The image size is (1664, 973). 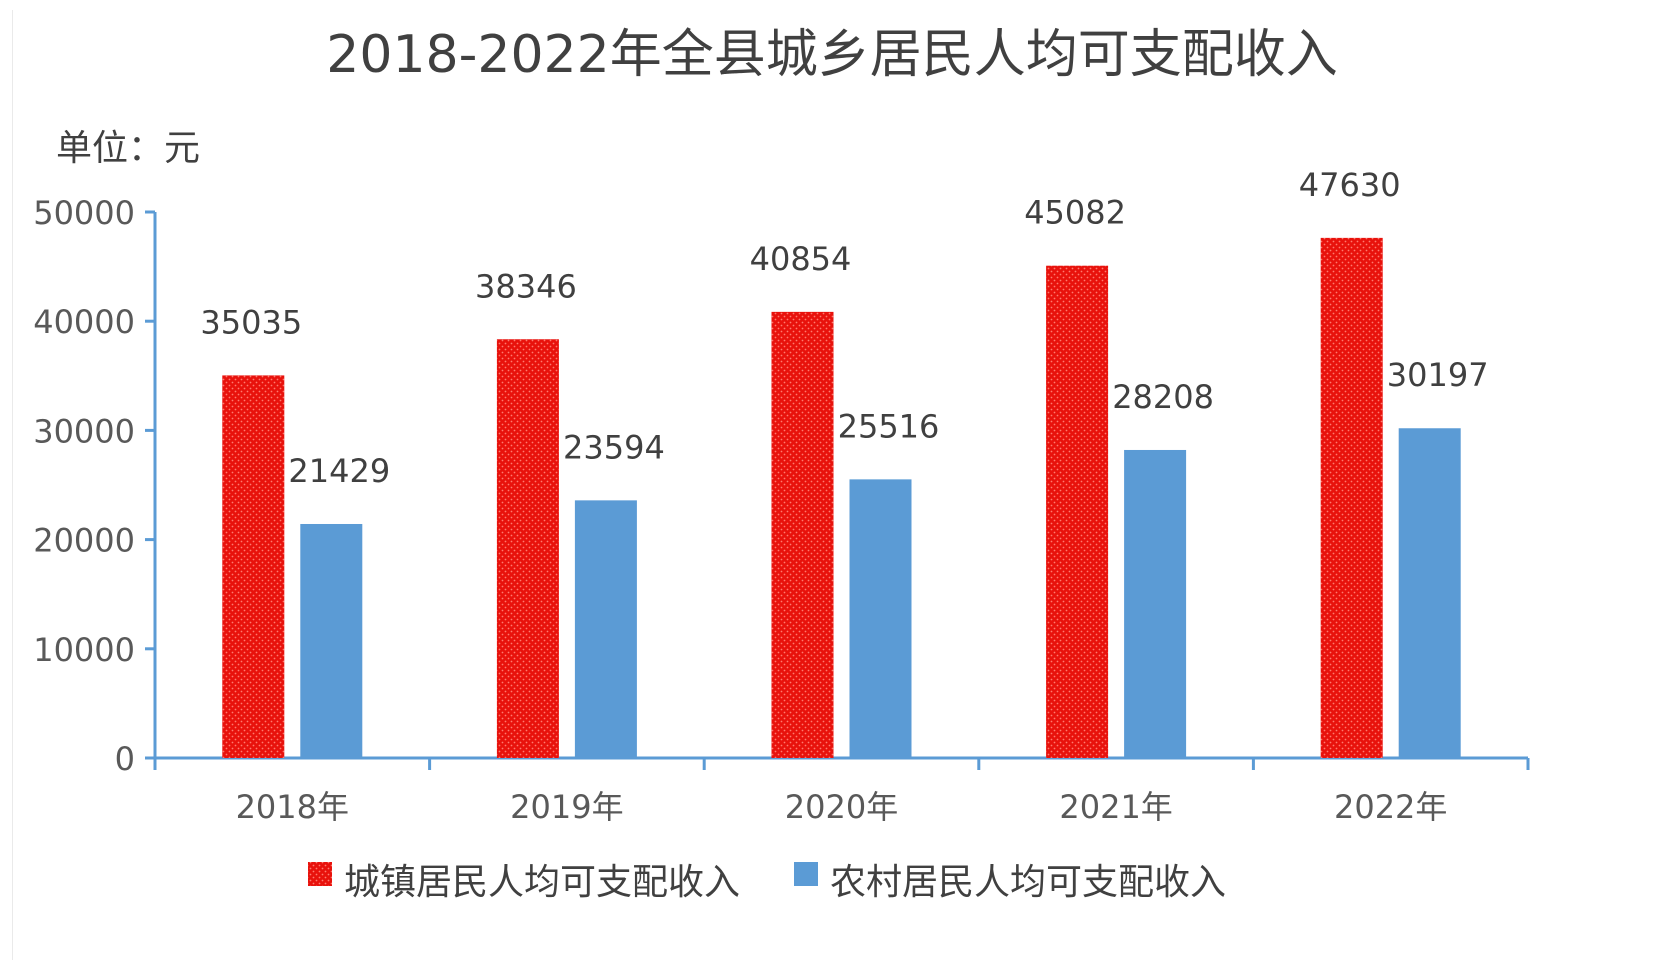 What do you see at coordinates (128, 148) in the screenshot?
I see `unit-label: 单位：元` at bounding box center [128, 148].